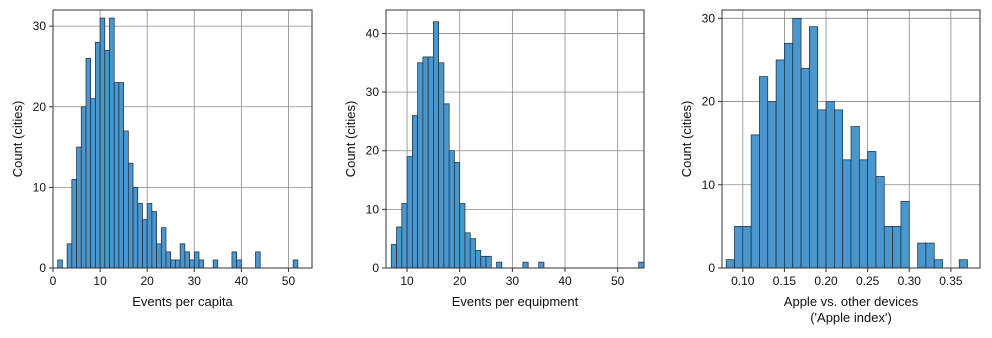  What do you see at coordinates (195, 281) in the screenshot?
I see `x-tick-label: 30` at bounding box center [195, 281].